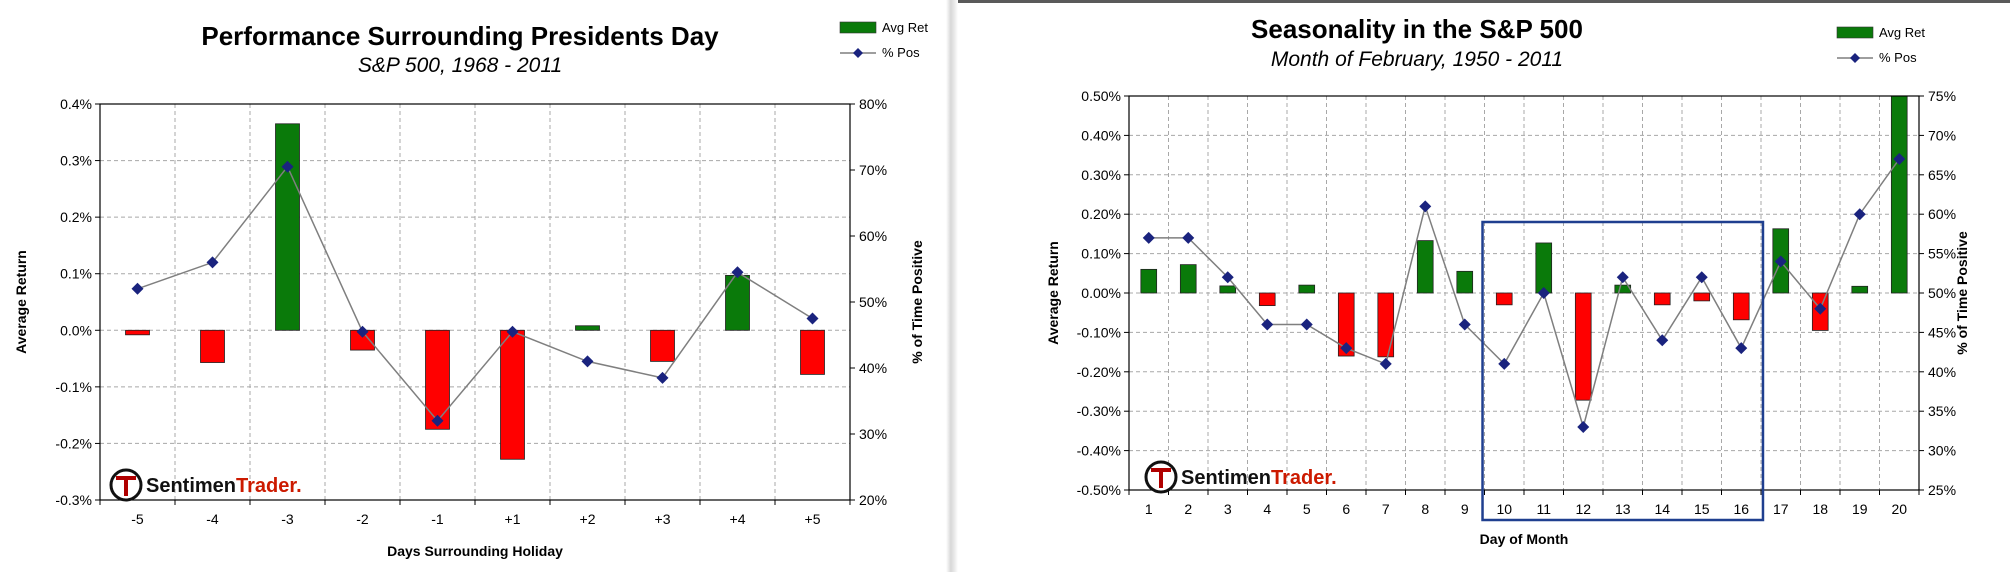 The height and width of the screenshot is (572, 2010). I want to click on panel-top-border, so click(1484, 1).